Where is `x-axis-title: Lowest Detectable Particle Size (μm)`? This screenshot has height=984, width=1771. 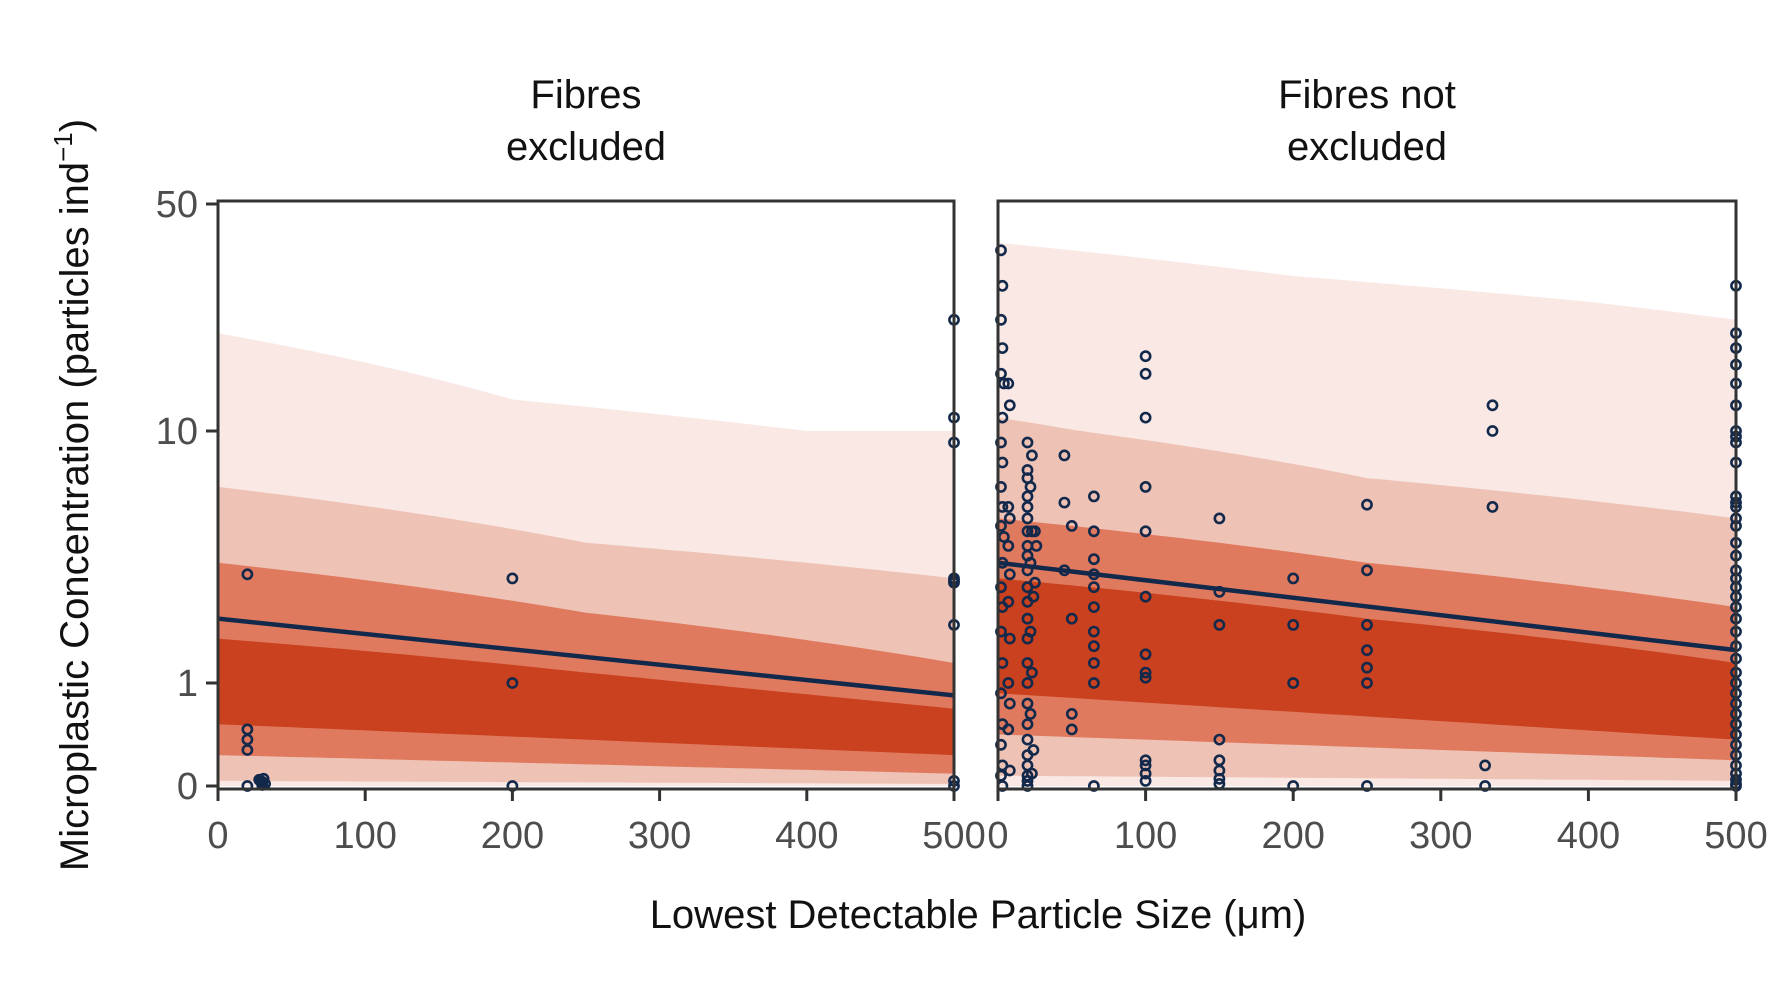
x-axis-title: Lowest Detectable Particle Size (μm) is located at coordinates (978, 915).